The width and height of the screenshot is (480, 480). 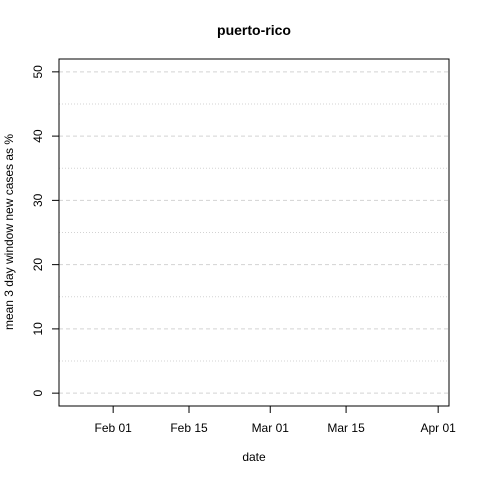 What do you see at coordinates (38, 265) in the screenshot?
I see `y-tick-label: 20` at bounding box center [38, 265].